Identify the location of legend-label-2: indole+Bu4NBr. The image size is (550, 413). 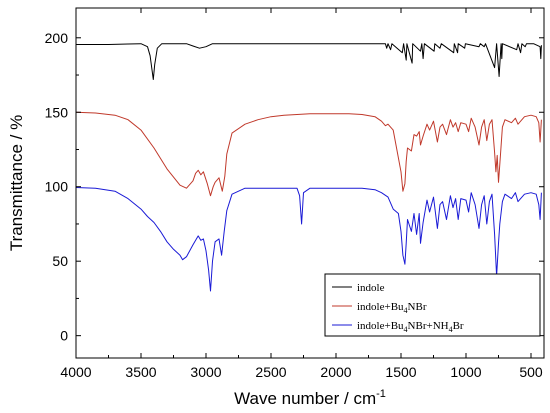
(392, 308).